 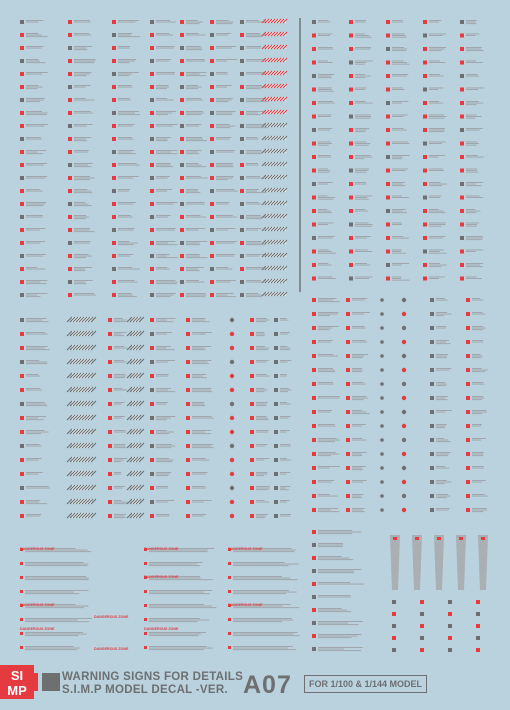 I want to click on tapered-stripe, so click(x=395, y=562).